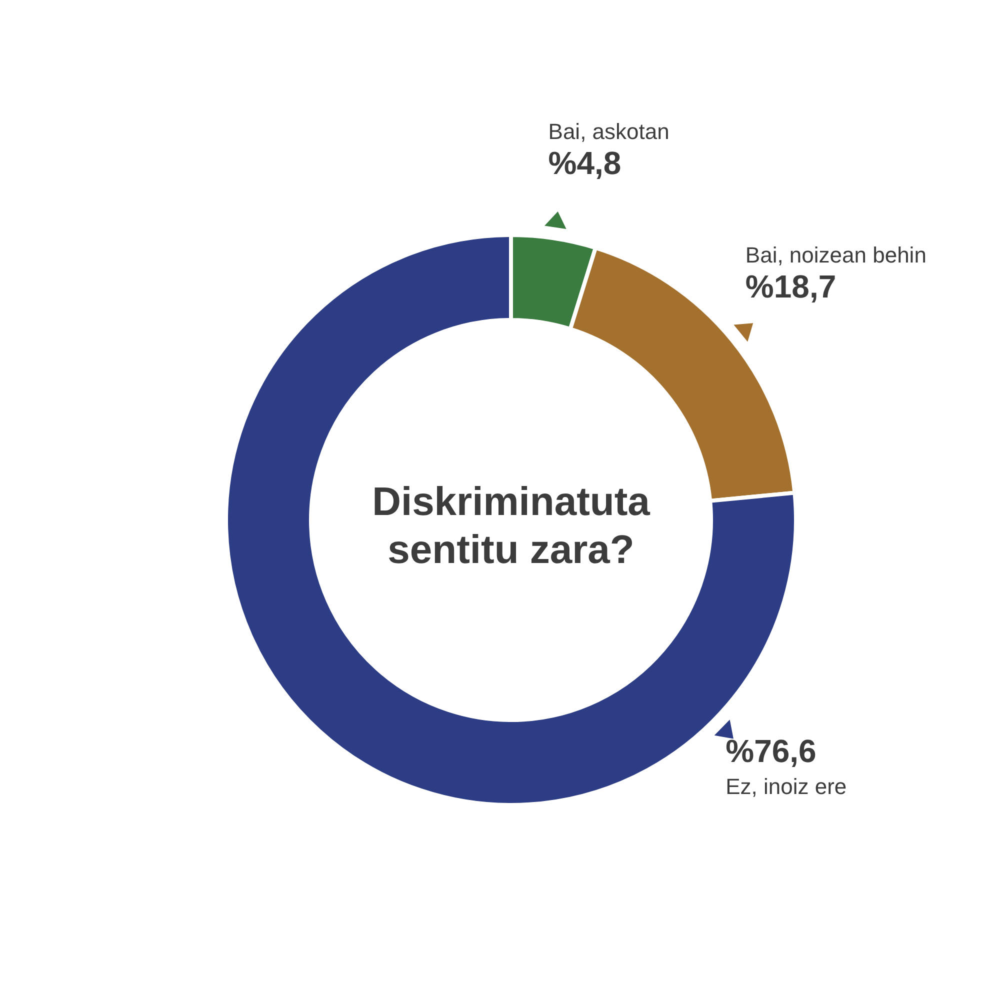 This screenshot has width=1000, height=1000. Describe the element at coordinates (786, 786) in the screenshot. I see `slice-label: Ez, inoiz ere` at that location.